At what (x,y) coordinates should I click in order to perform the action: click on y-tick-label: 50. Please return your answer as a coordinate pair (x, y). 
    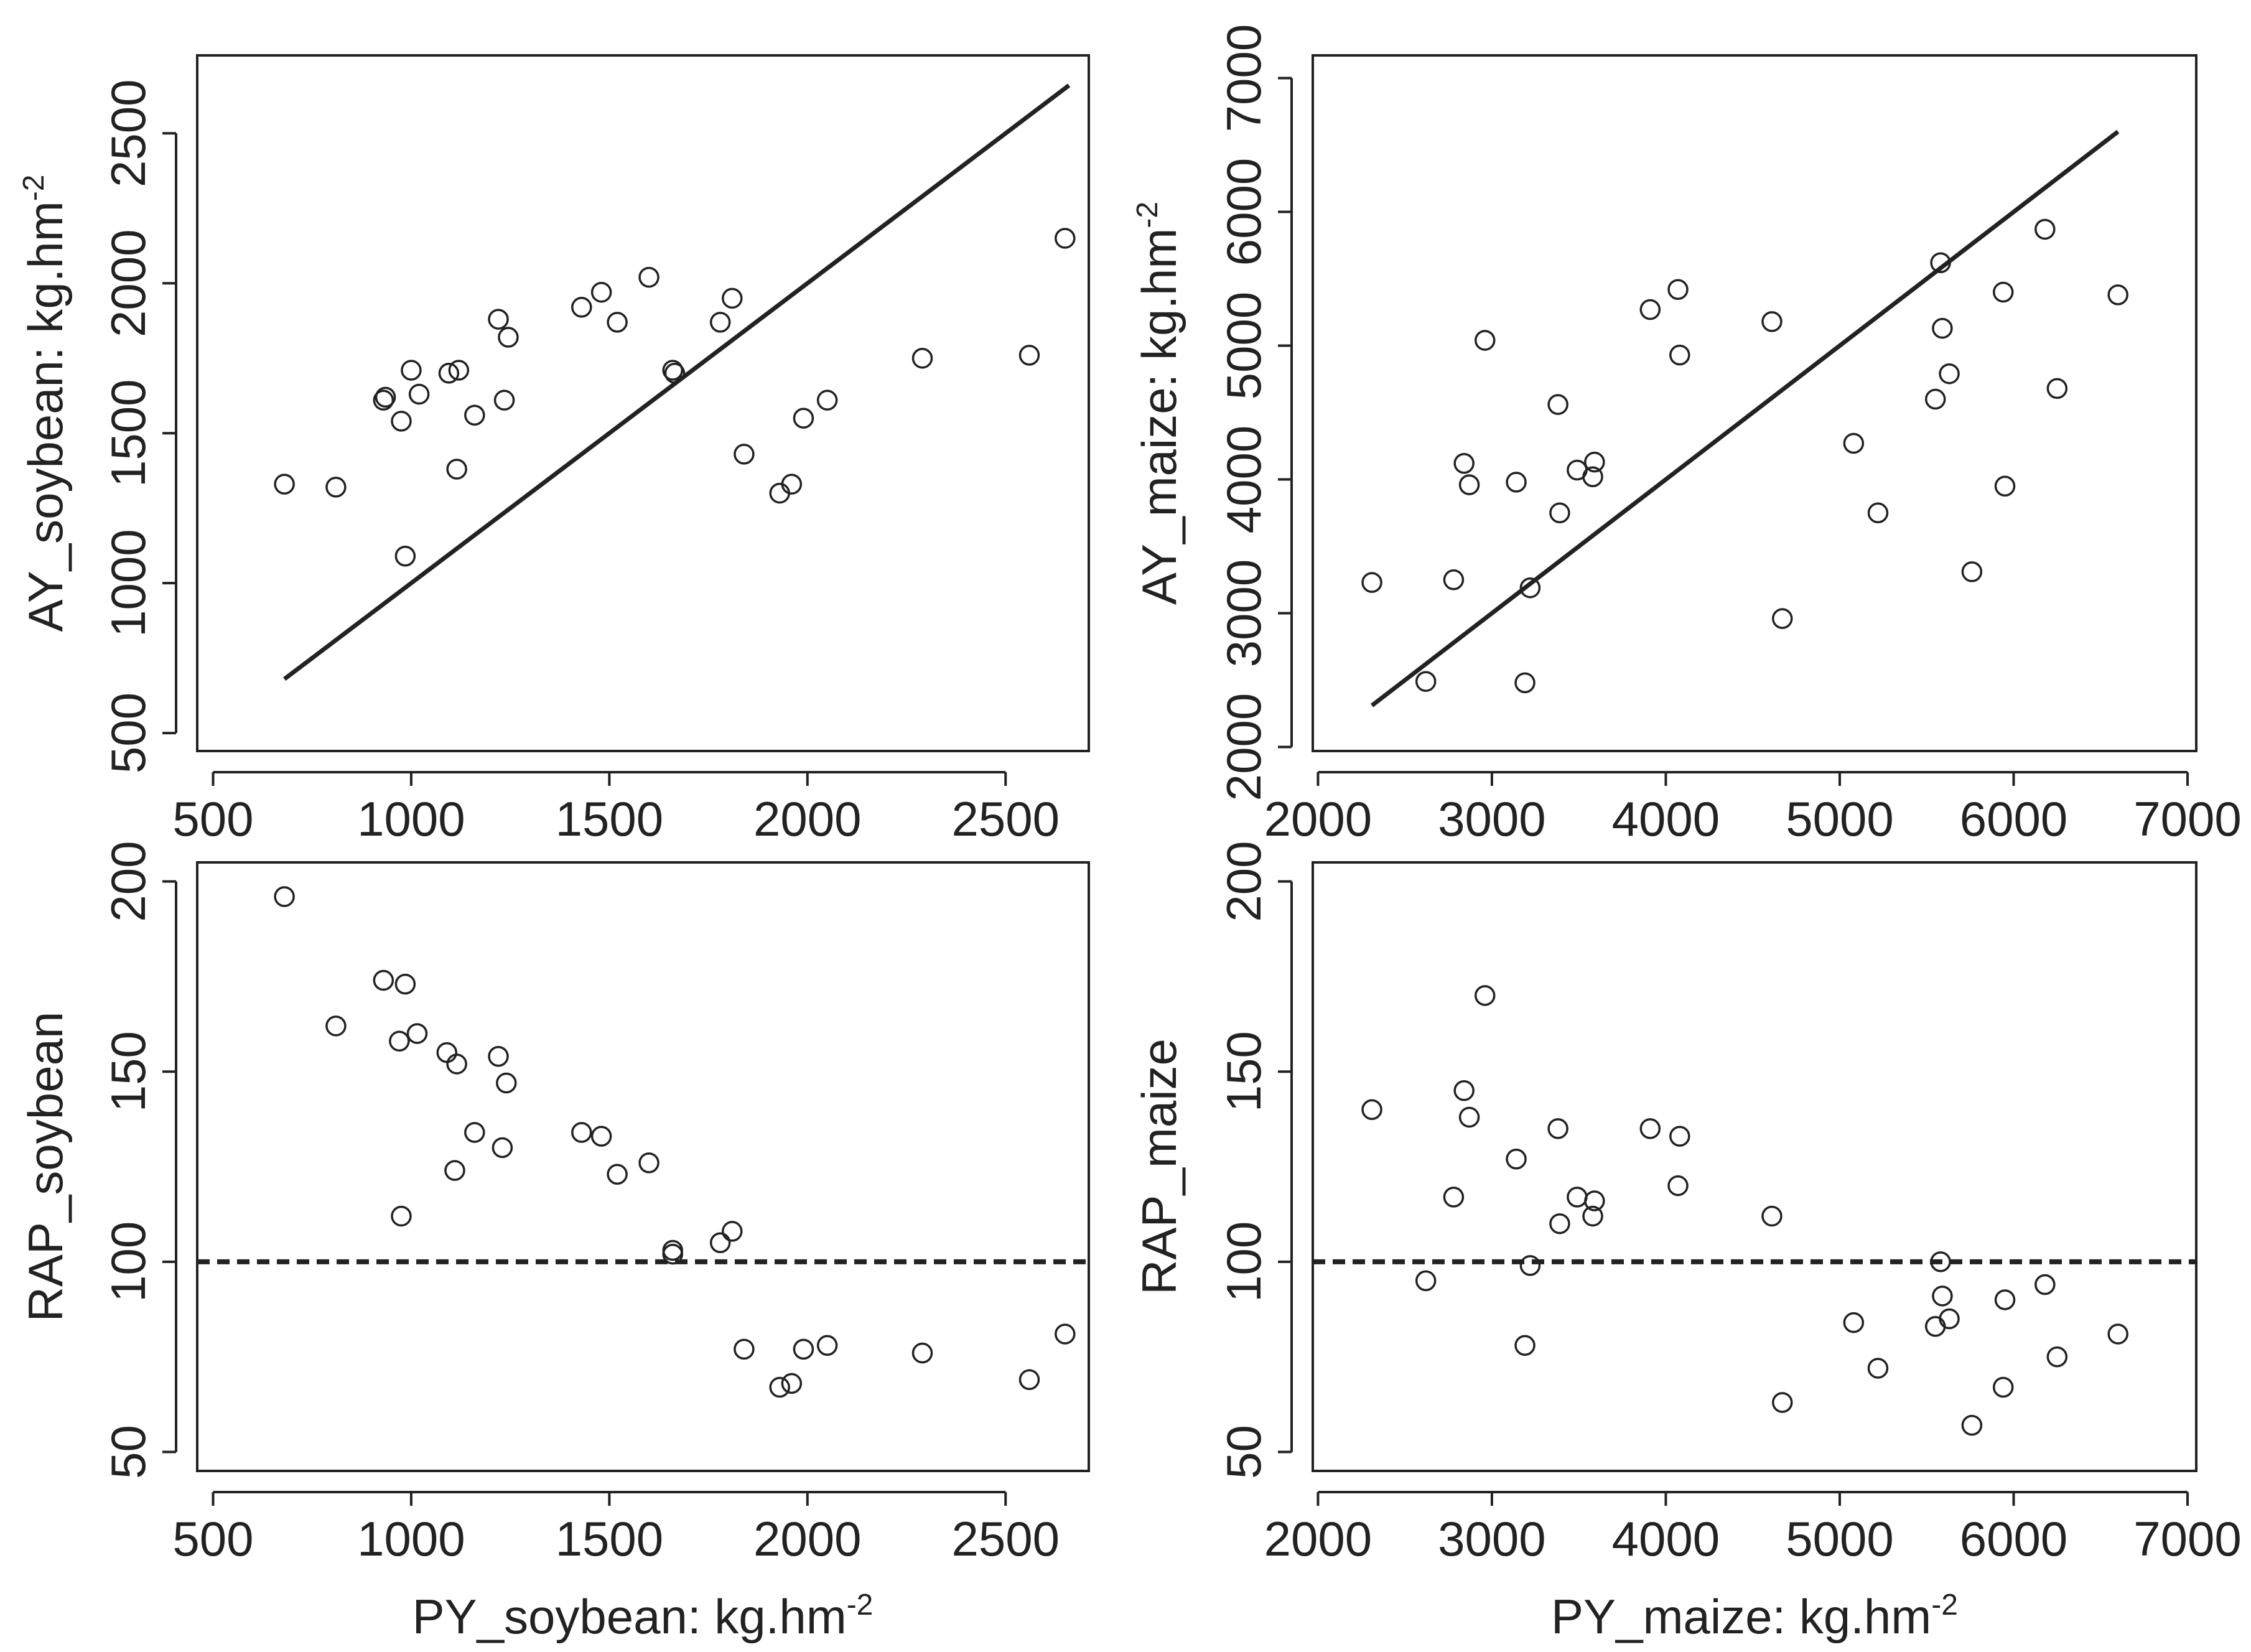
    Looking at the image, I should click on (1243, 1452).